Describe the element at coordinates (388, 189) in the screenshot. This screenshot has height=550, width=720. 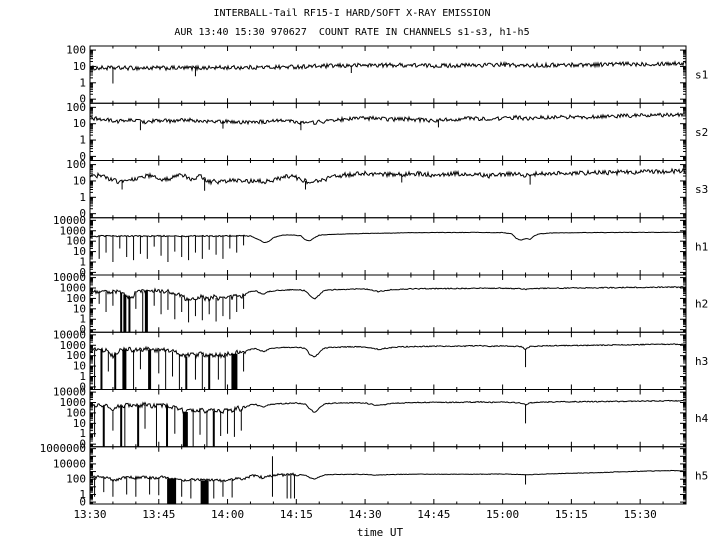
I see `panel-frame-s3` at that location.